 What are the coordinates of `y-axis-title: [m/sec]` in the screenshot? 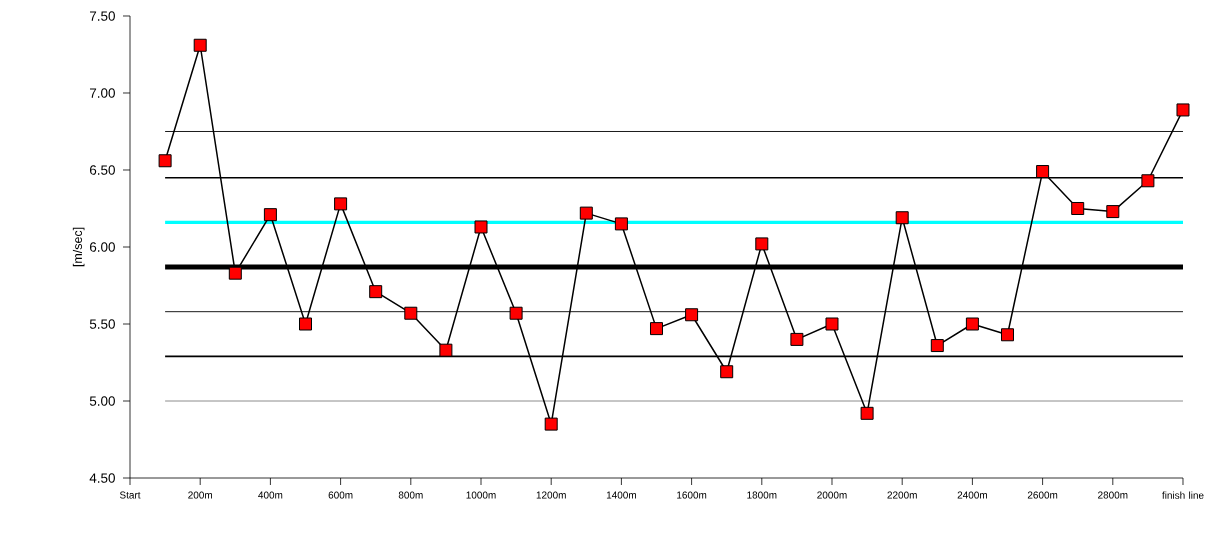 It's located at (78, 247).